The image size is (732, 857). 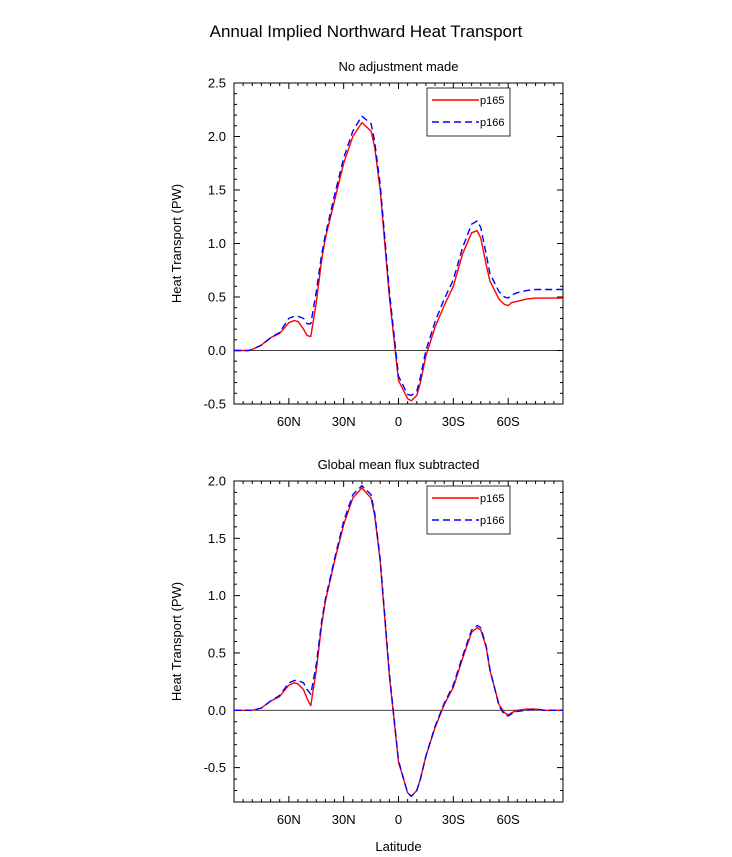 I want to click on panel-title: No adjustment made, so click(x=399, y=66).